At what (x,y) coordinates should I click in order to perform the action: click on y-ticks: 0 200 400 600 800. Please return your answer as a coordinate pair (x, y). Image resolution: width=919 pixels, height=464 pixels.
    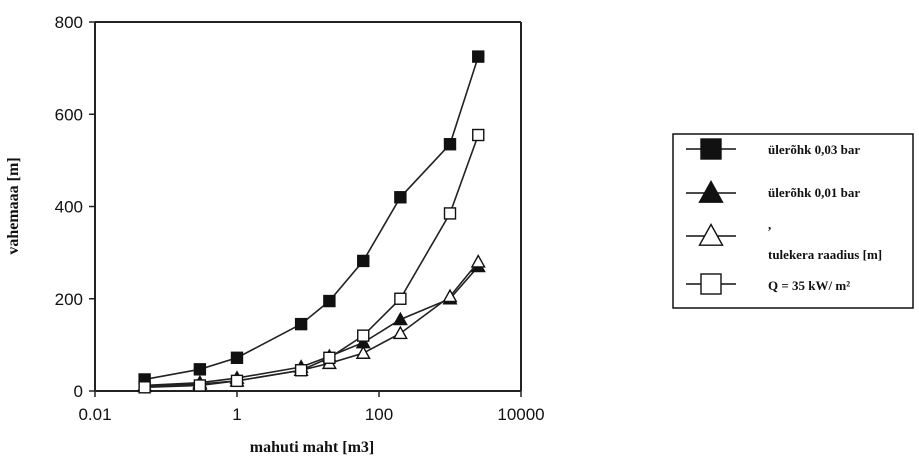
    Looking at the image, I should click on (75, 207).